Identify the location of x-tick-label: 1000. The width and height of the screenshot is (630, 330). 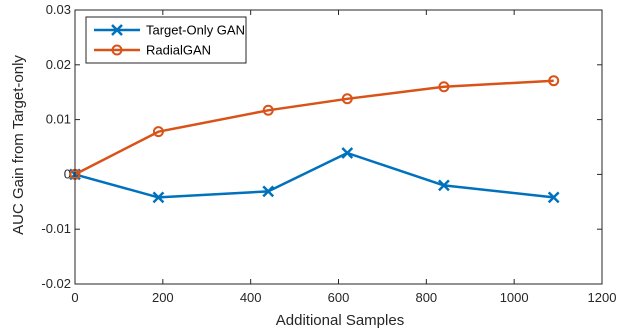
(514, 297).